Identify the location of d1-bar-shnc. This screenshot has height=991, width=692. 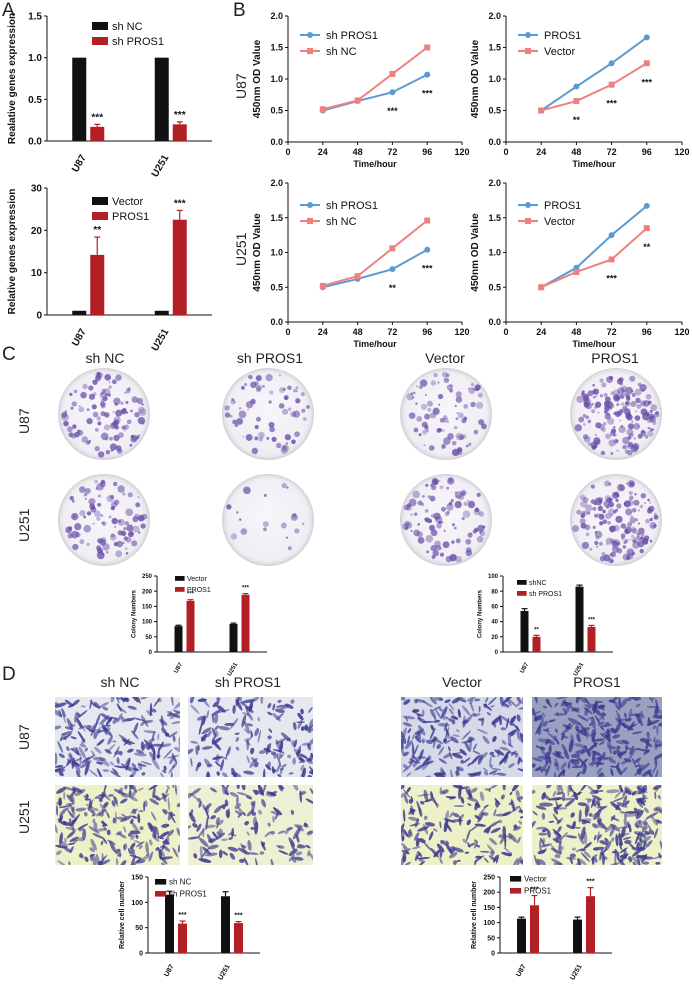
(225, 924).